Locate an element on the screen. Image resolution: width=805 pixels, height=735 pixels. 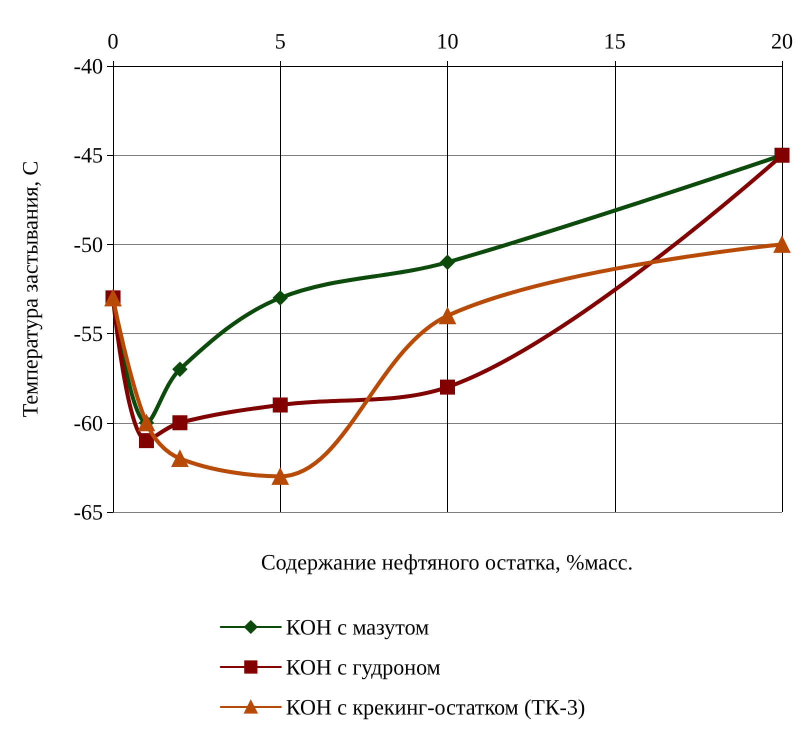
x-tick-label: 15 is located at coordinates (615, 41).